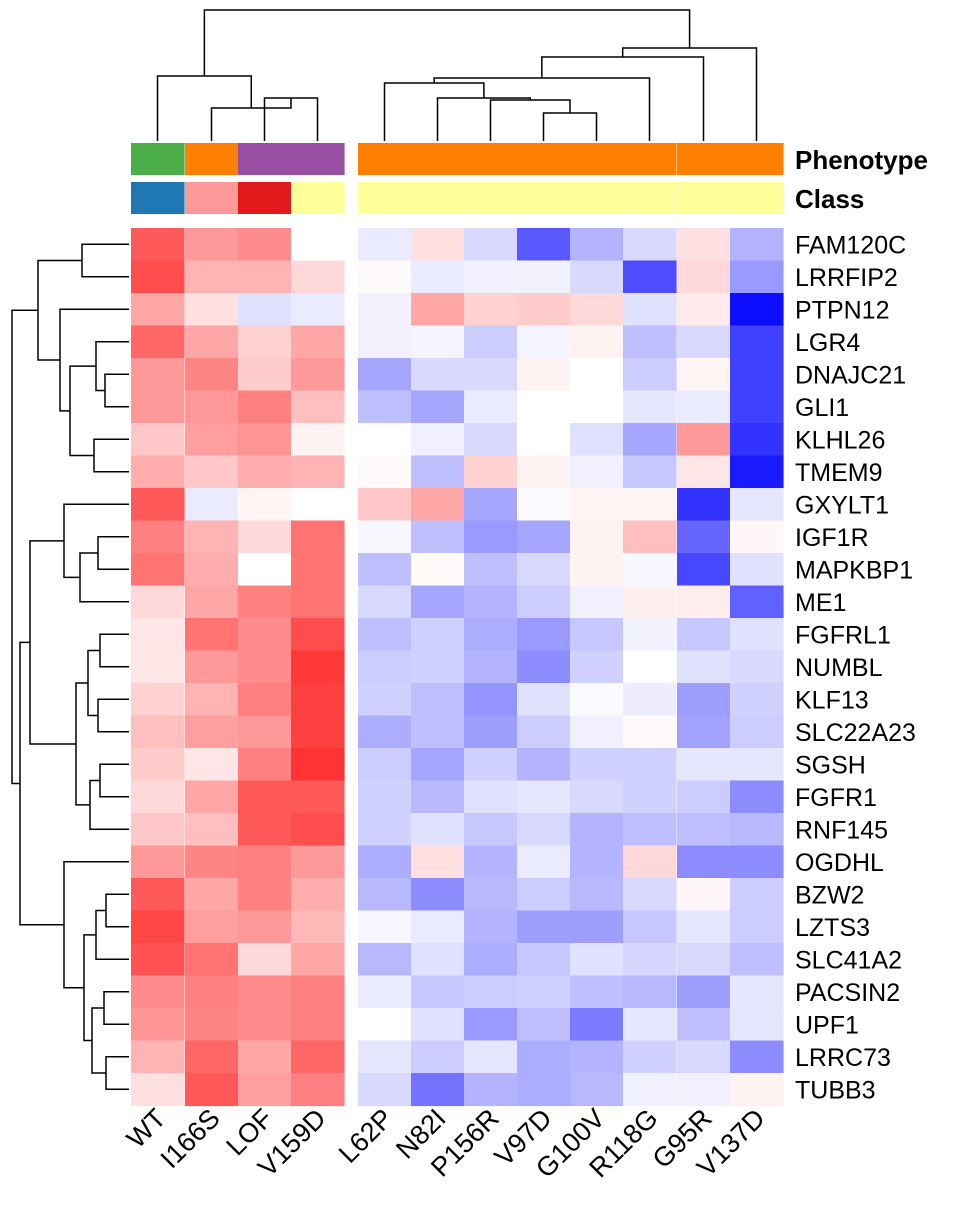 The height and width of the screenshot is (1211, 973). What do you see at coordinates (190, 1138) in the screenshot?
I see `column-label: I166S` at bounding box center [190, 1138].